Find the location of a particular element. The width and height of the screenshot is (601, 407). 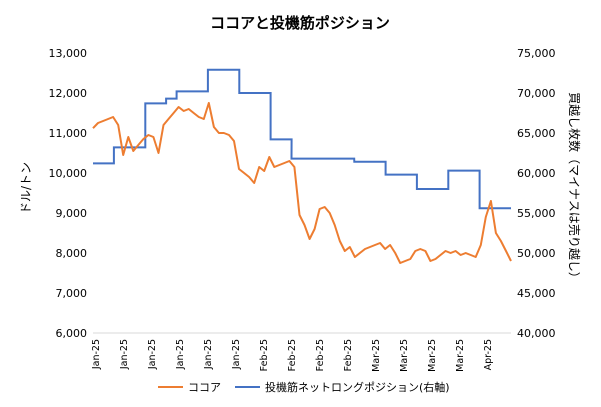

y-tick-right-label: 40,000 is located at coordinates (536, 333).